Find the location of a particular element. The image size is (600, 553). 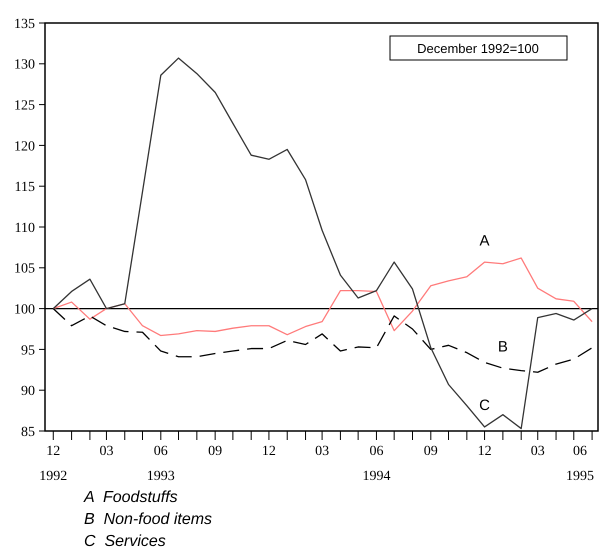

x-tick-label: 06 1993 is located at coordinates (160, 464).